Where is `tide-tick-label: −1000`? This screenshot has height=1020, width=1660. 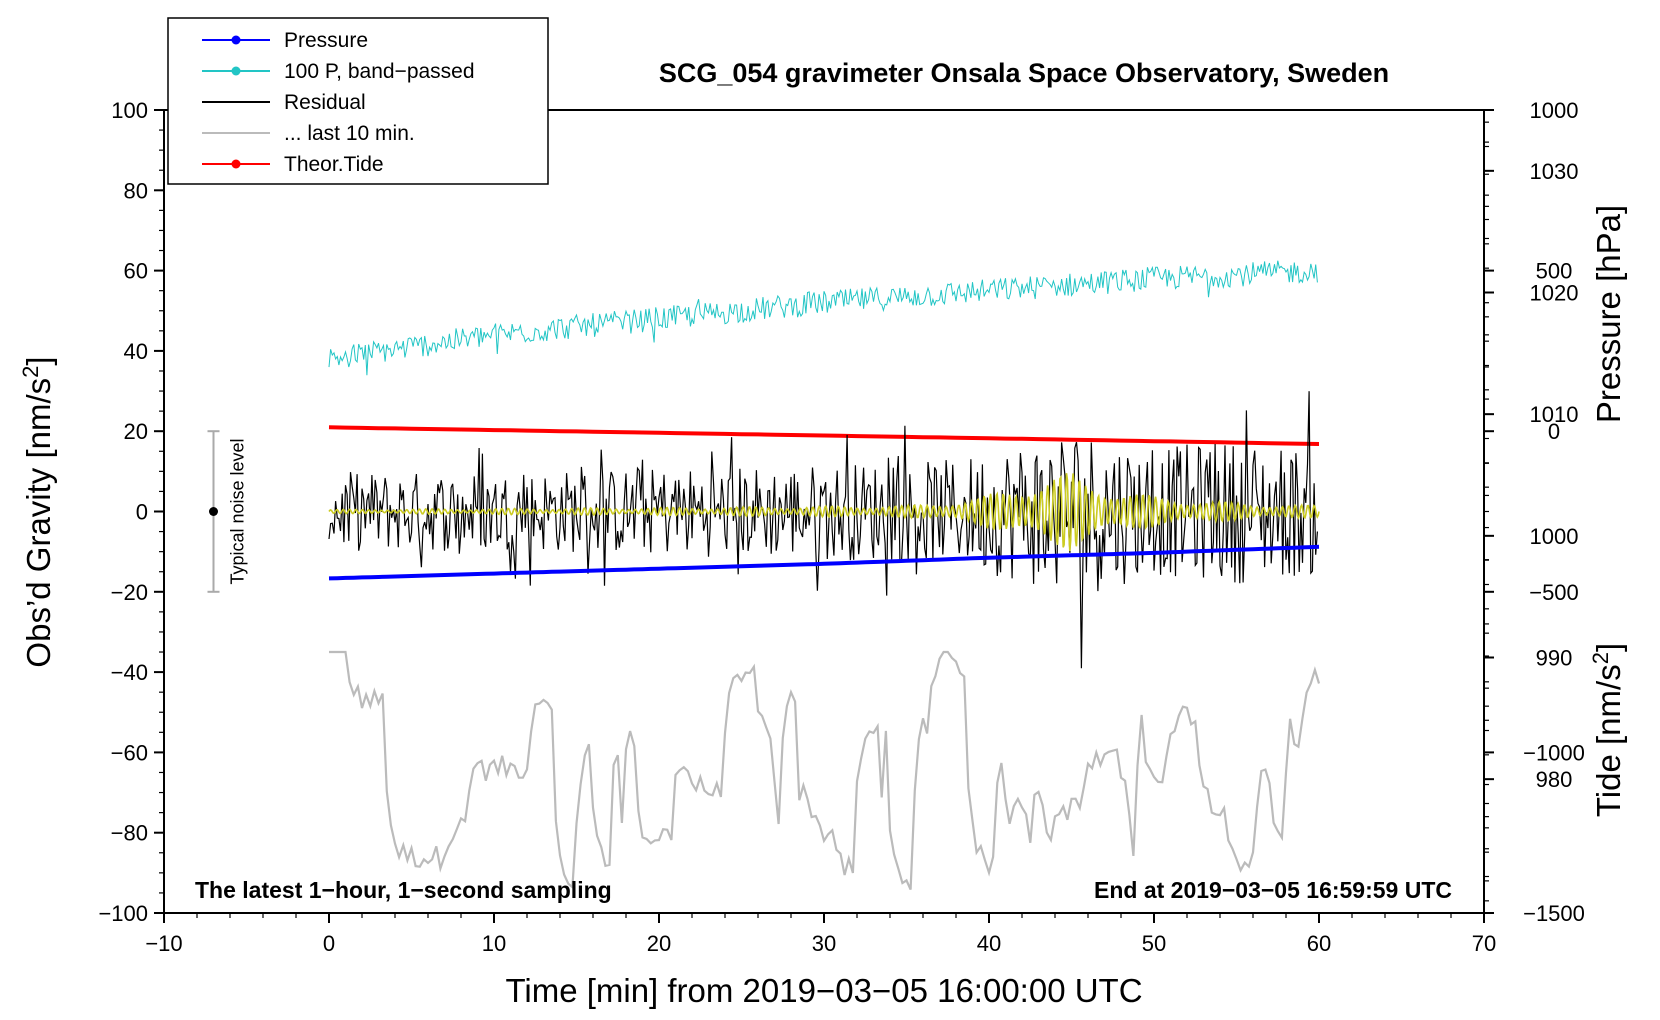 tide-tick-label: −1000 is located at coordinates (1554, 752).